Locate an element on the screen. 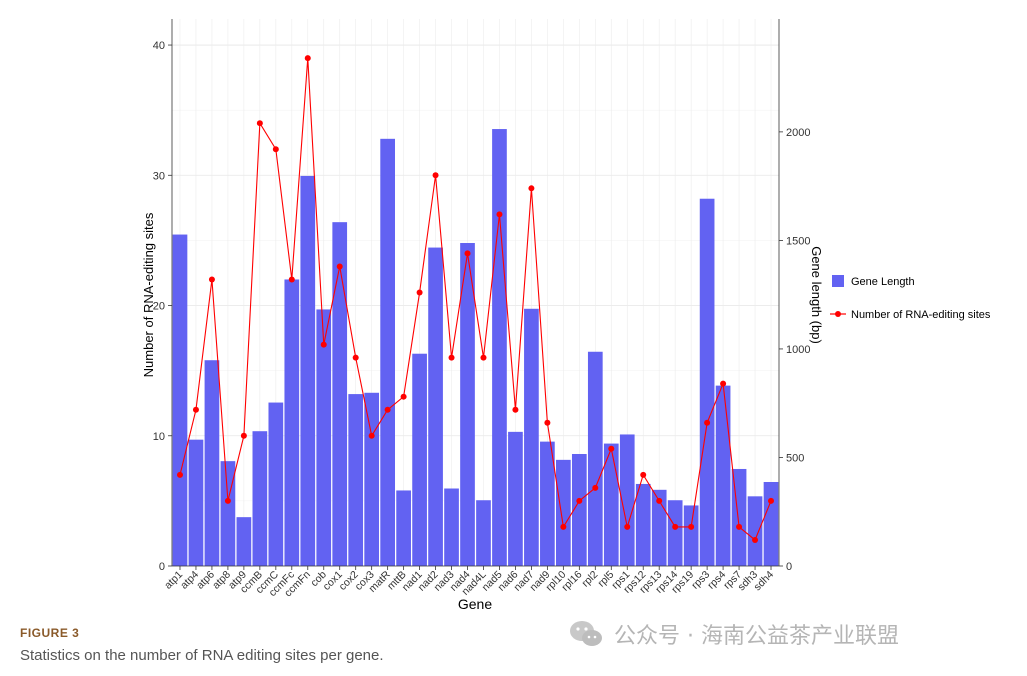  point-rps1 is located at coordinates (627, 526).